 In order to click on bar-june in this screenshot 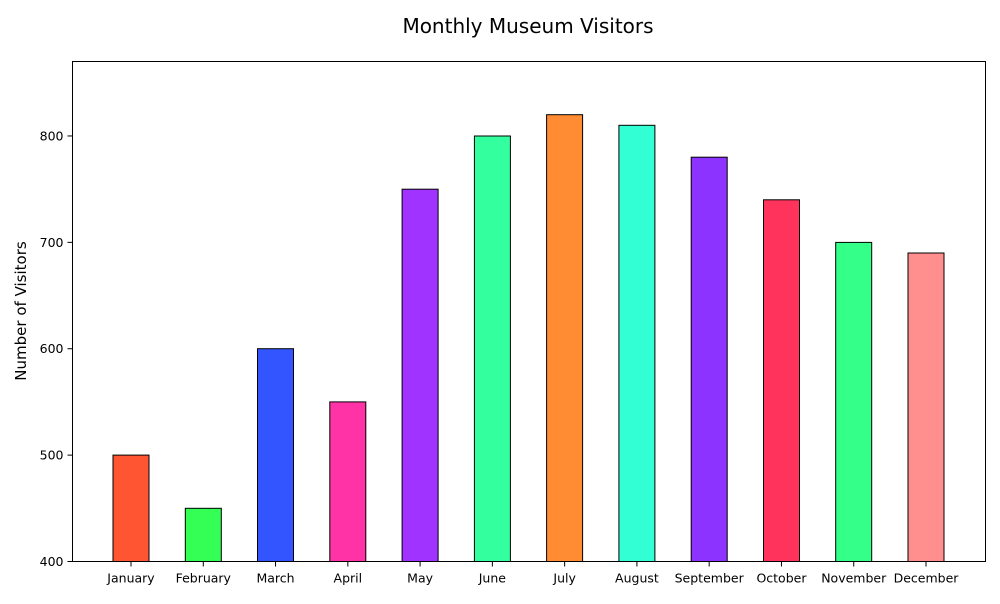, I will do `click(492, 348)`.